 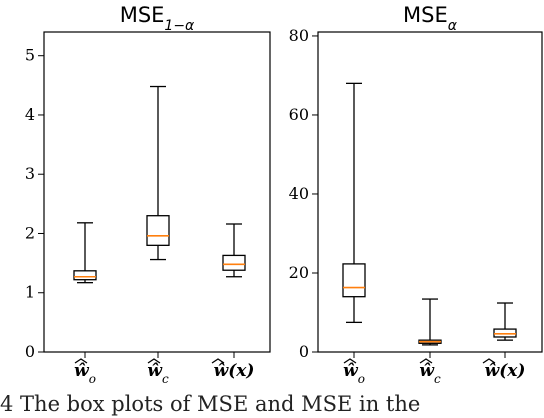 What do you see at coordinates (299, 272) in the screenshot?
I see `y-tick-label: 20` at bounding box center [299, 272].